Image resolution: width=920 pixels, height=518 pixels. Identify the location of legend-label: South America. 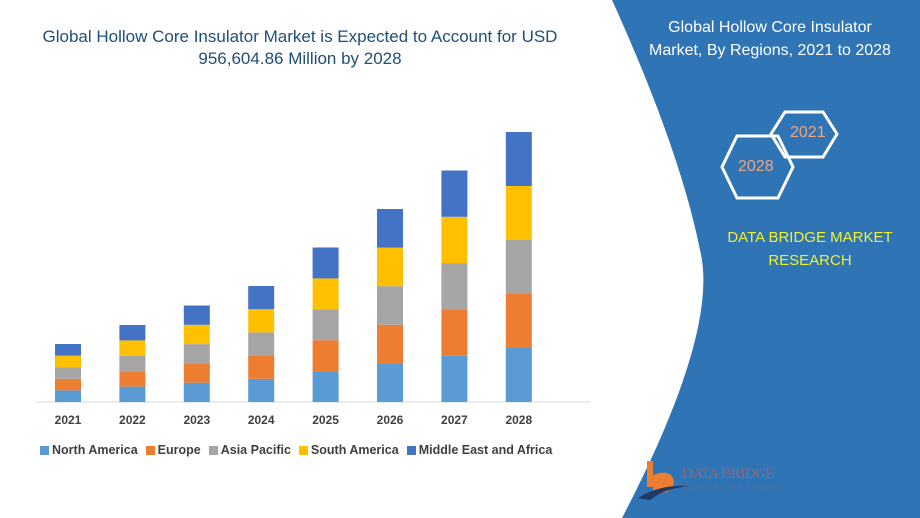
(354, 450).